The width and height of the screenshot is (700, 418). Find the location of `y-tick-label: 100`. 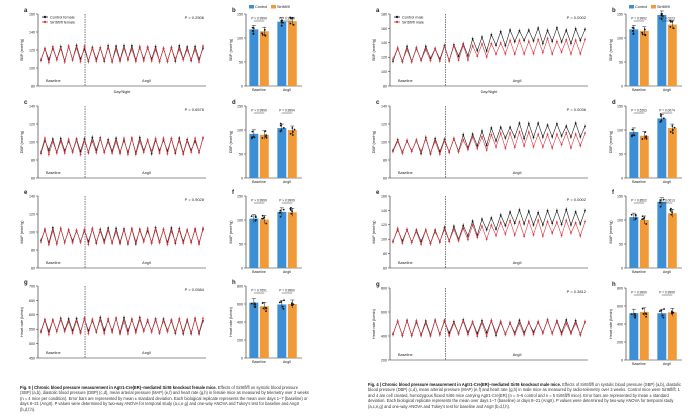

y-tick-label: 100 is located at coordinates (384, 72).